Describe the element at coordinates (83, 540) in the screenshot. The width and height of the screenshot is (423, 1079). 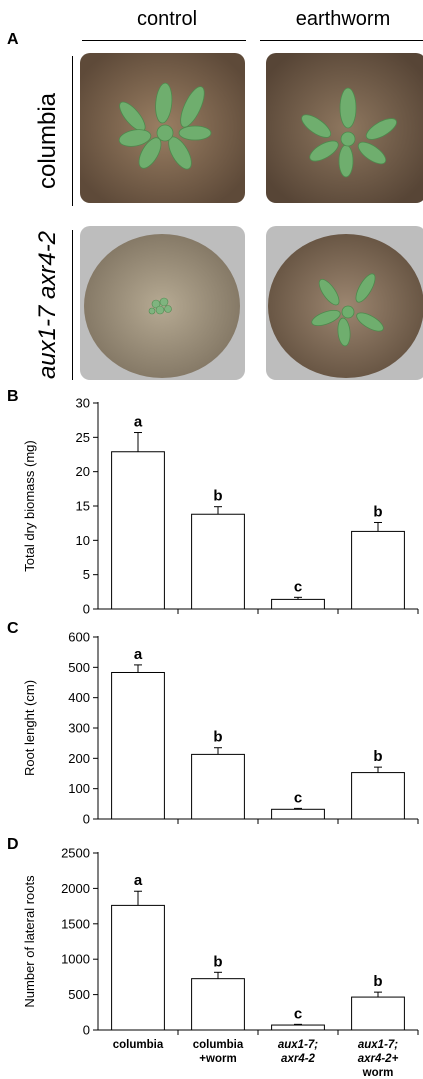
I see `y-tick-label: 10` at that location.